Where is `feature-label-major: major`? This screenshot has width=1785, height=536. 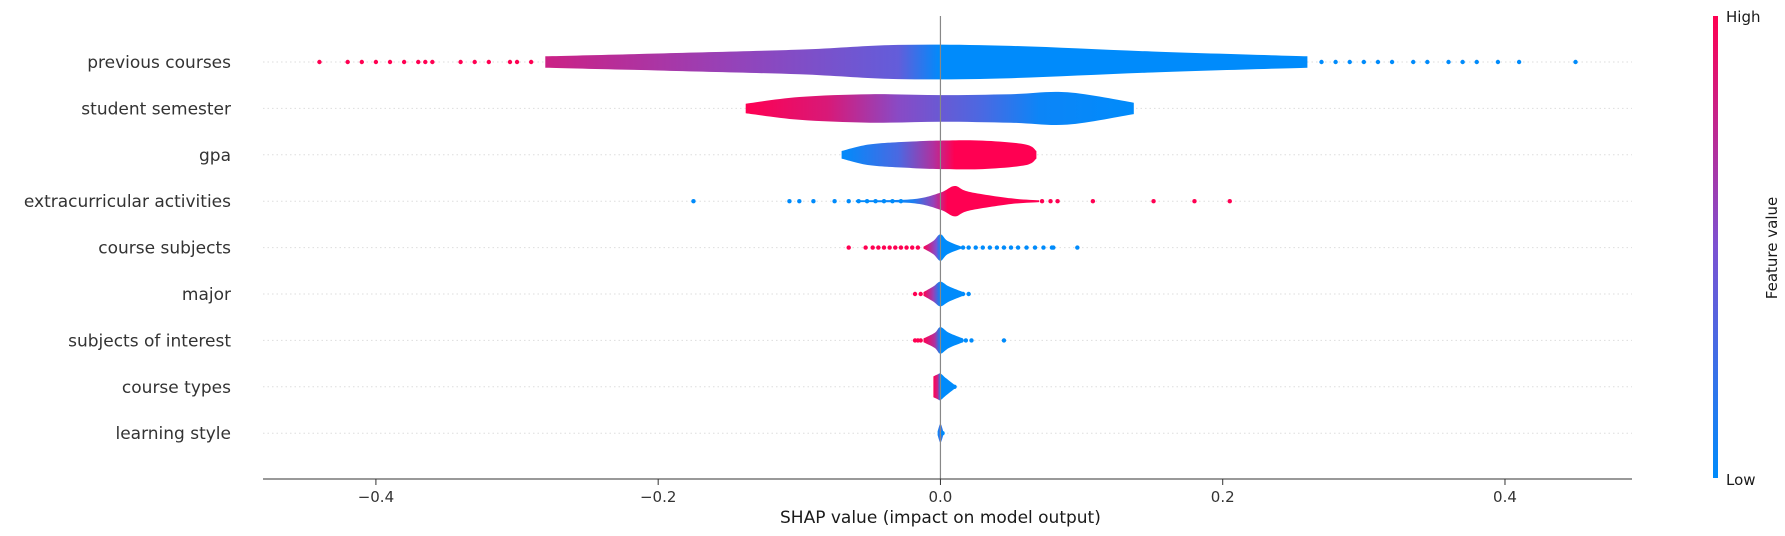 feature-label-major: major is located at coordinates (206, 295).